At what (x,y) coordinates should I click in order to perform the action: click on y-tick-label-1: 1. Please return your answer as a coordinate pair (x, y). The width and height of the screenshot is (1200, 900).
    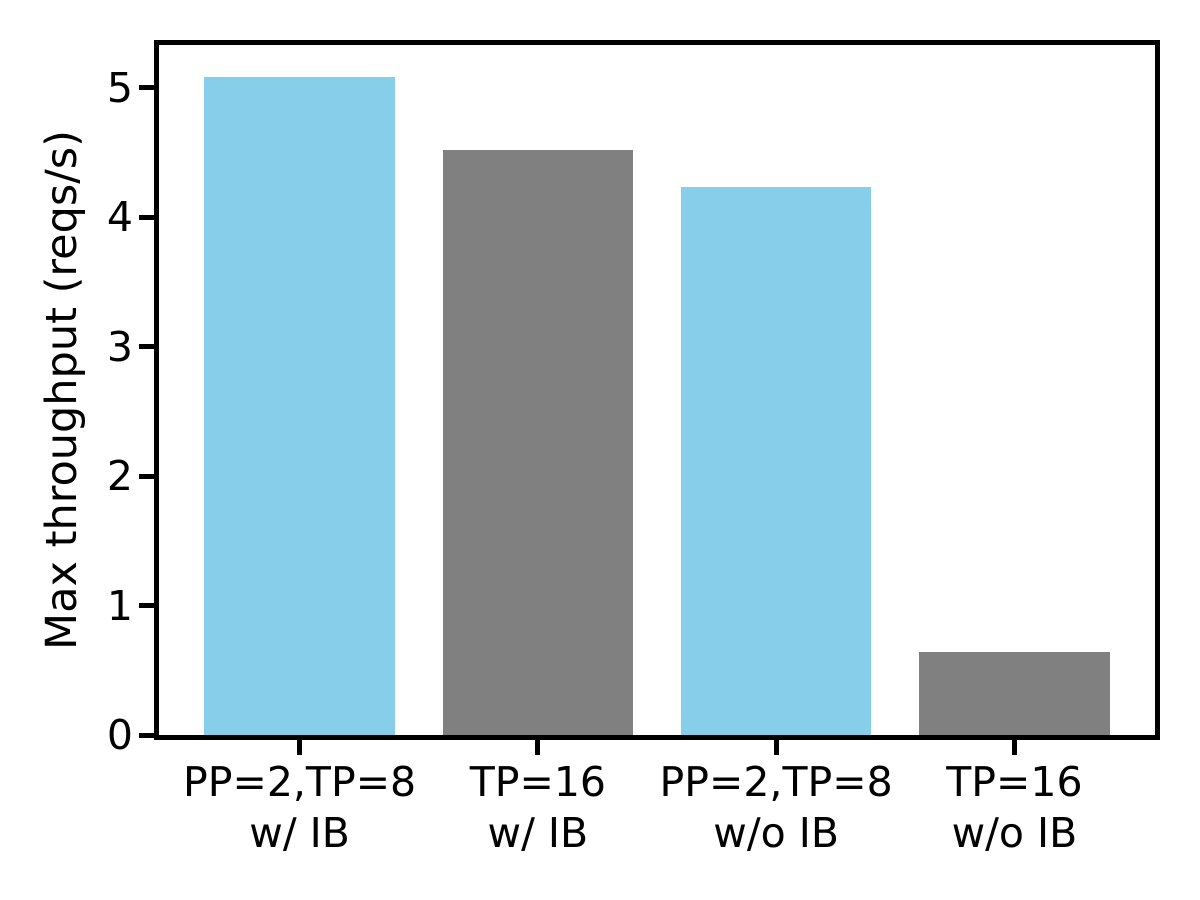
    Looking at the image, I should click on (119, 605).